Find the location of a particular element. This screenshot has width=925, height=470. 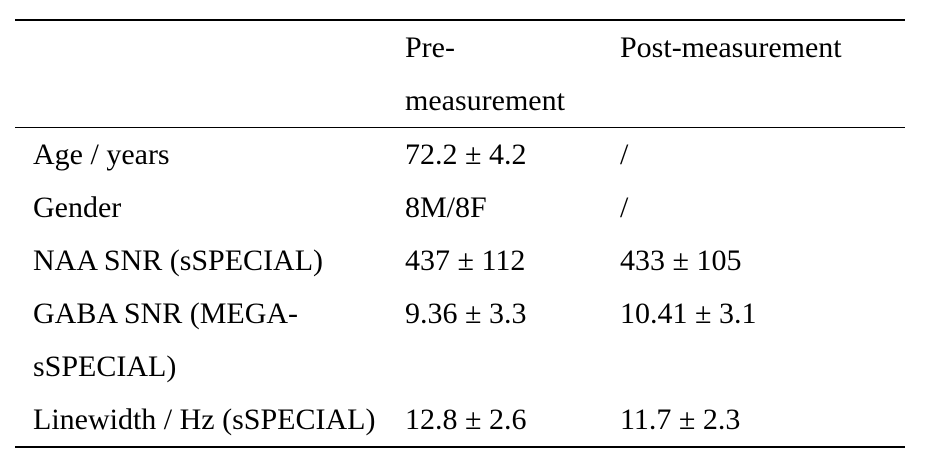

post-value: 11.7 ± 2.3 is located at coordinates (680, 419).